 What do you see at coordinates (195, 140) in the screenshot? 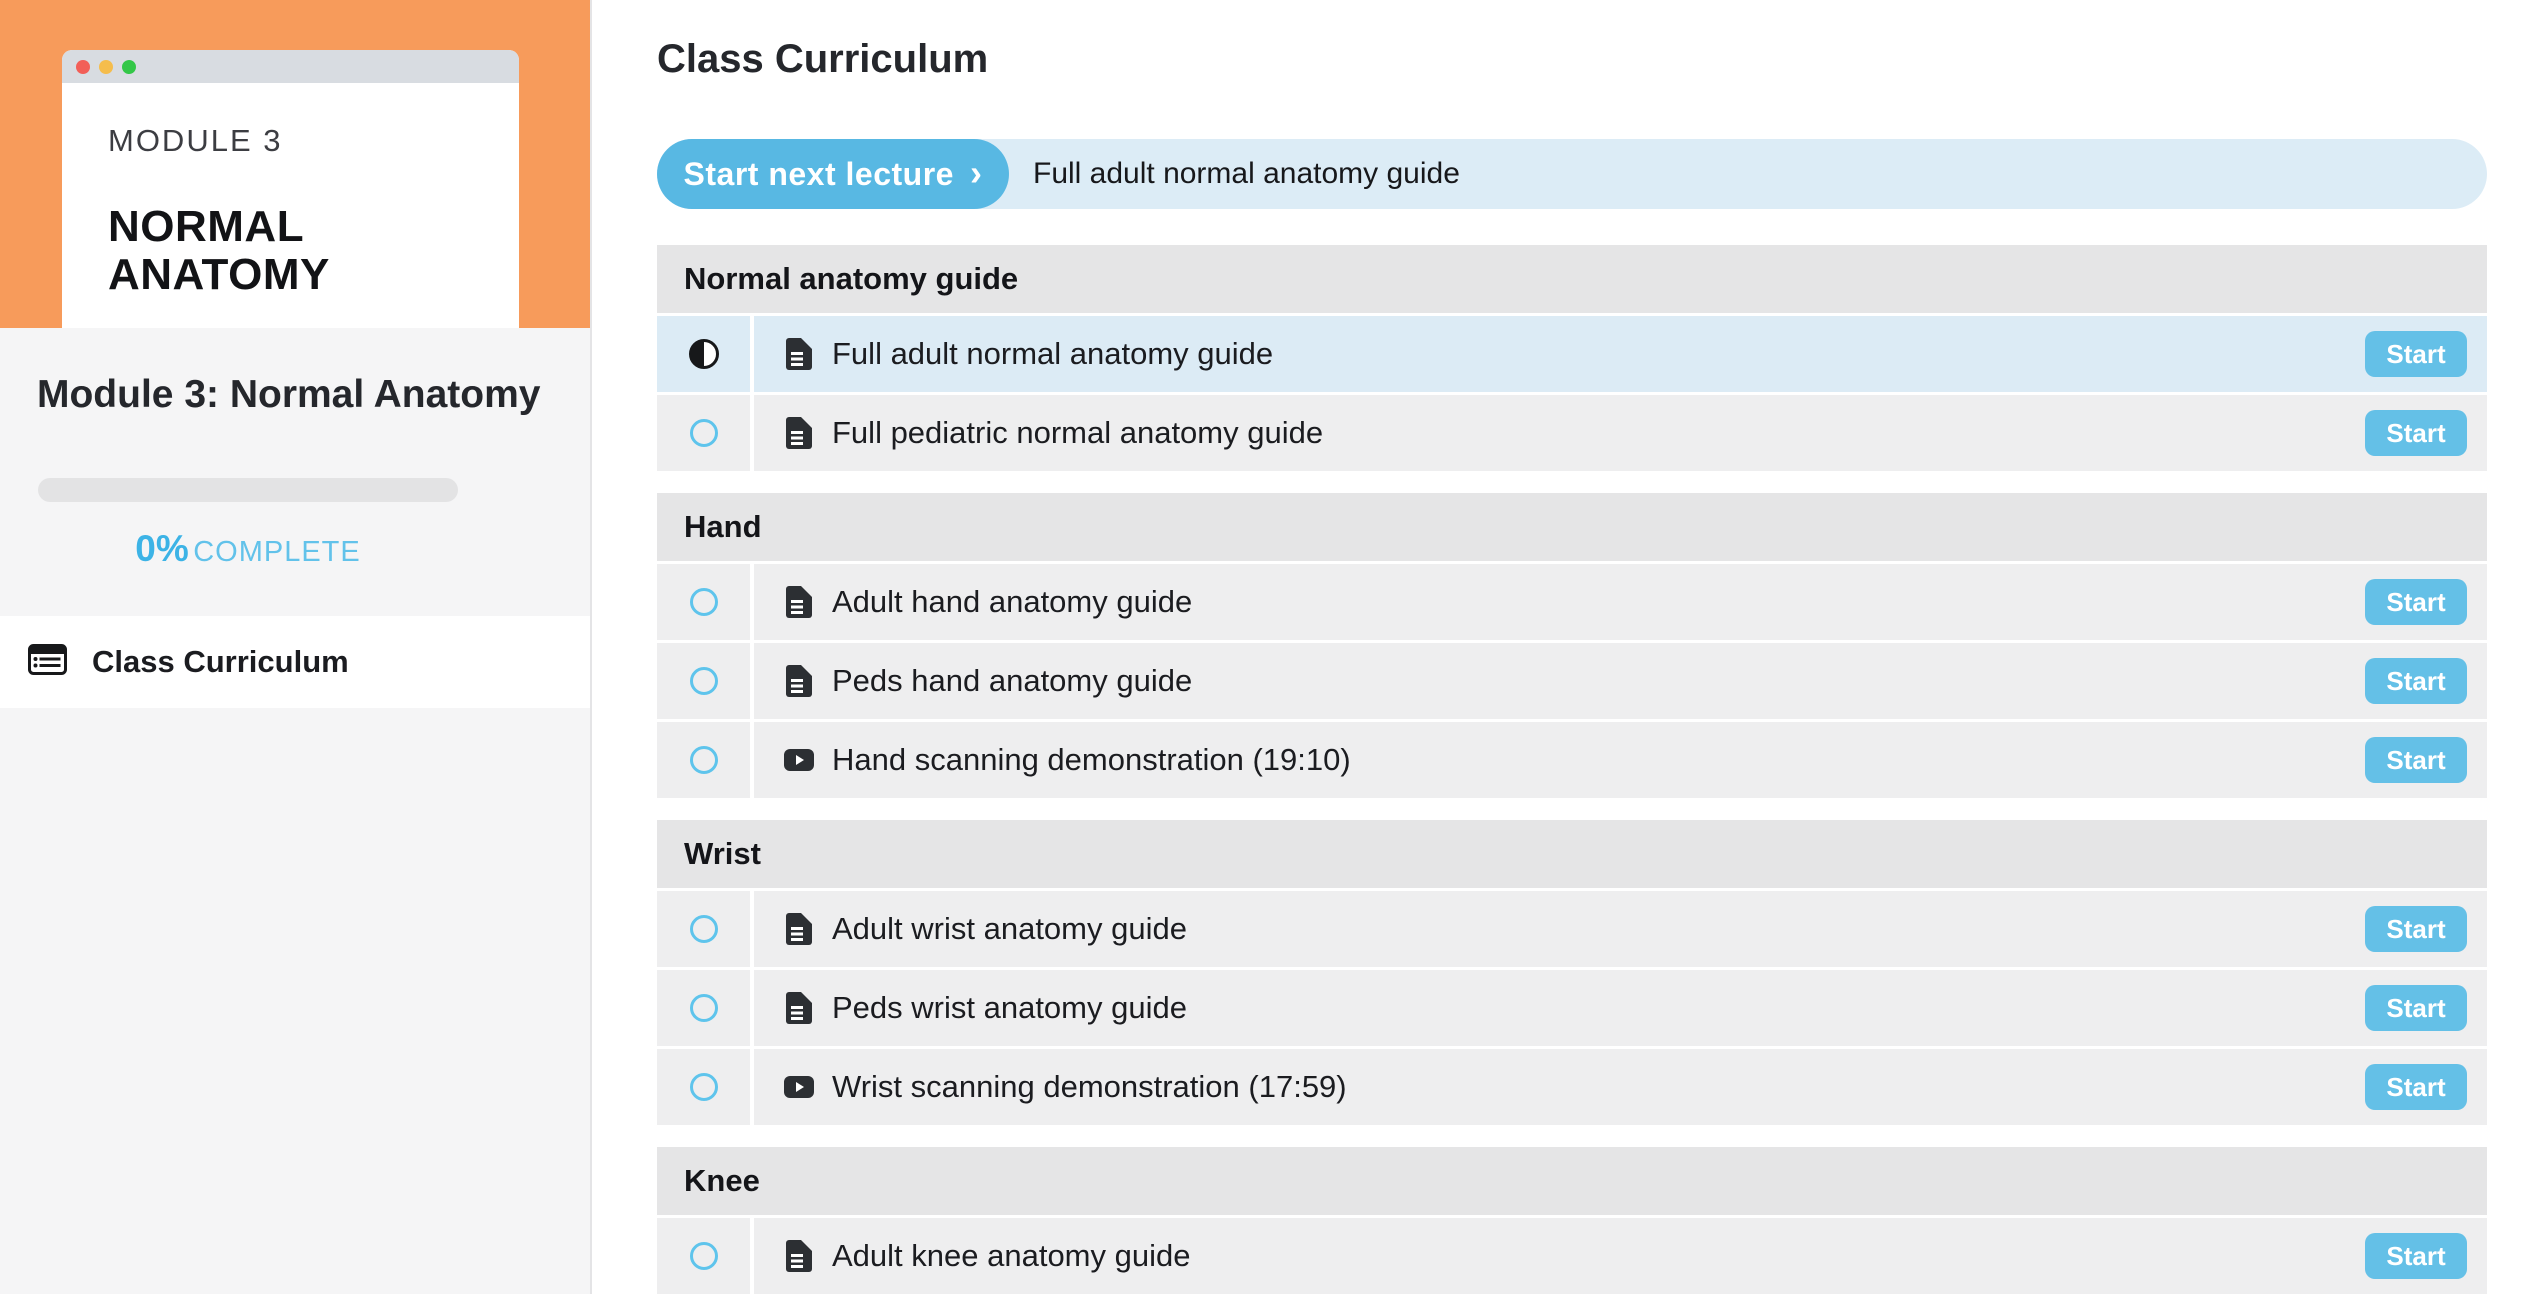
I see `module-number-label: MODULE 3` at bounding box center [195, 140].